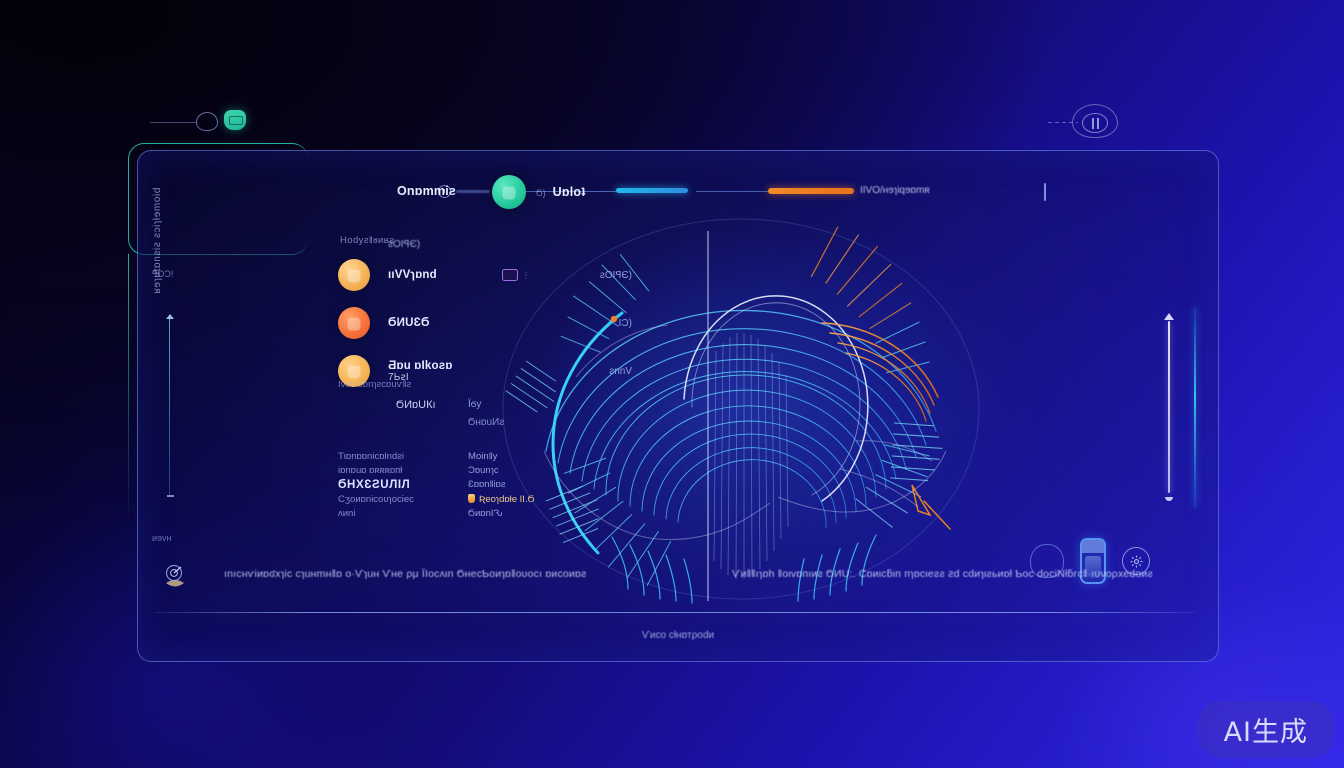 The height and width of the screenshot is (768, 1344). Describe the element at coordinates (485, 513) in the screenshot. I see `detail-value: ϬиɒnІԄ` at that location.